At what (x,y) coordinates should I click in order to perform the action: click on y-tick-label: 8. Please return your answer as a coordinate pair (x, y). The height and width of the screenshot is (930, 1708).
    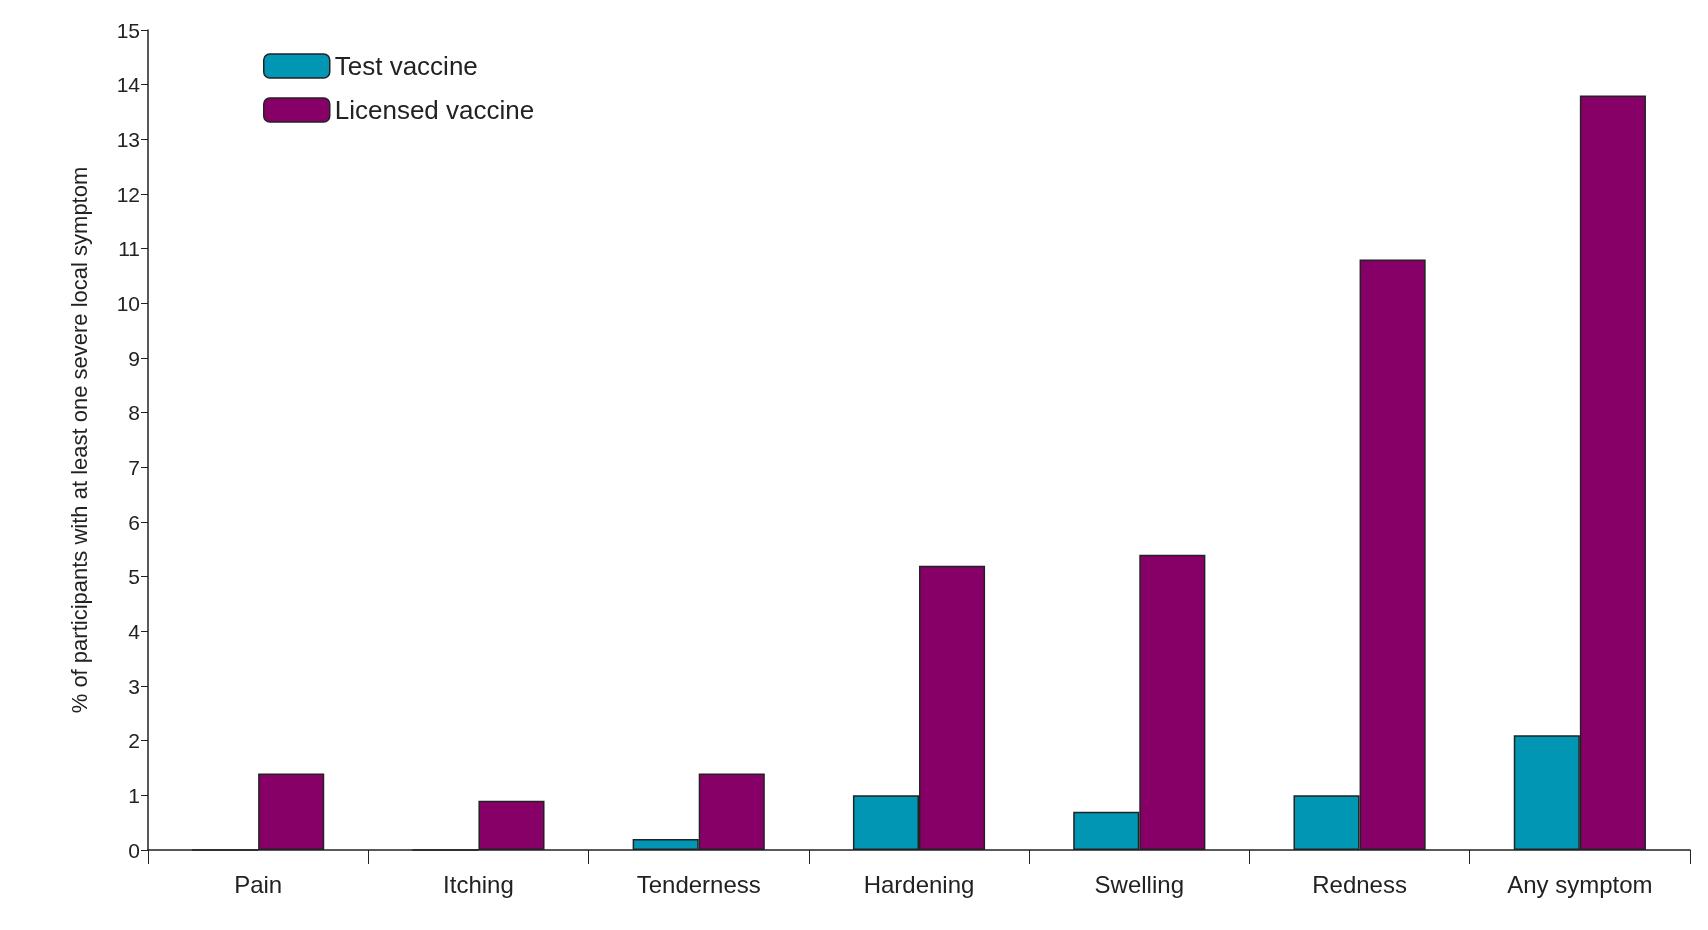
    Looking at the image, I should click on (134, 413).